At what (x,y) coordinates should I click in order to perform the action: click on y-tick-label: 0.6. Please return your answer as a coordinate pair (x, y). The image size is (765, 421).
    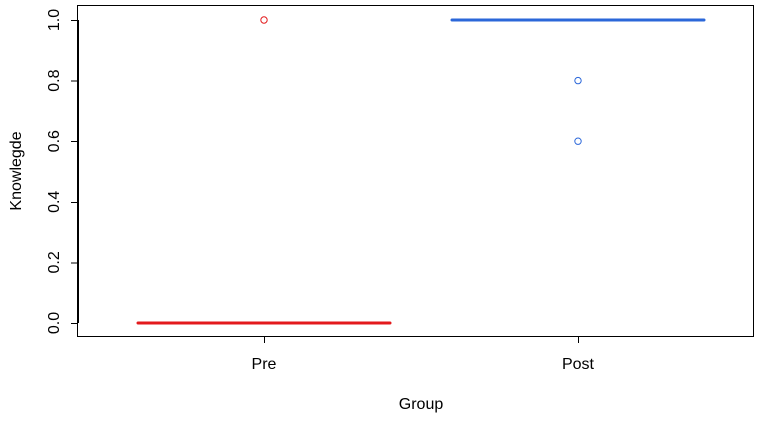
    Looking at the image, I should click on (54, 141).